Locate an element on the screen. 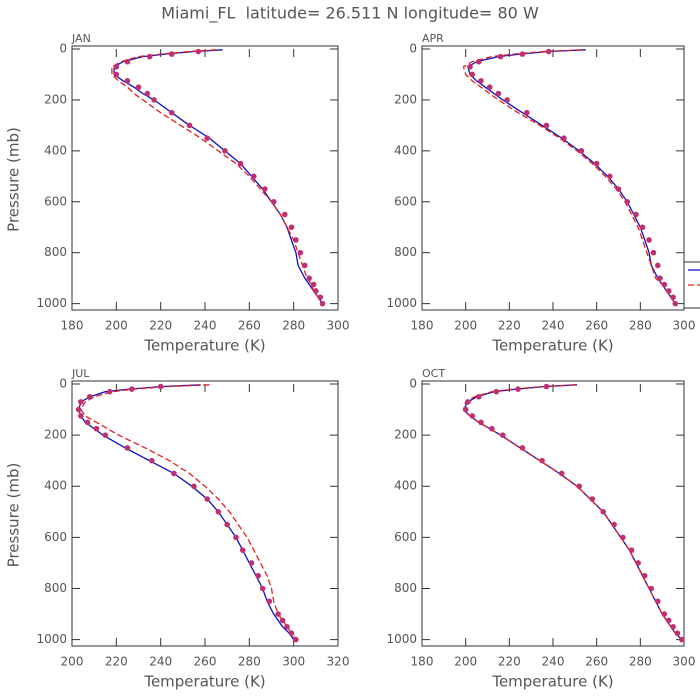 This screenshot has width=700, height=700. panel-label: OCT is located at coordinates (433, 373).